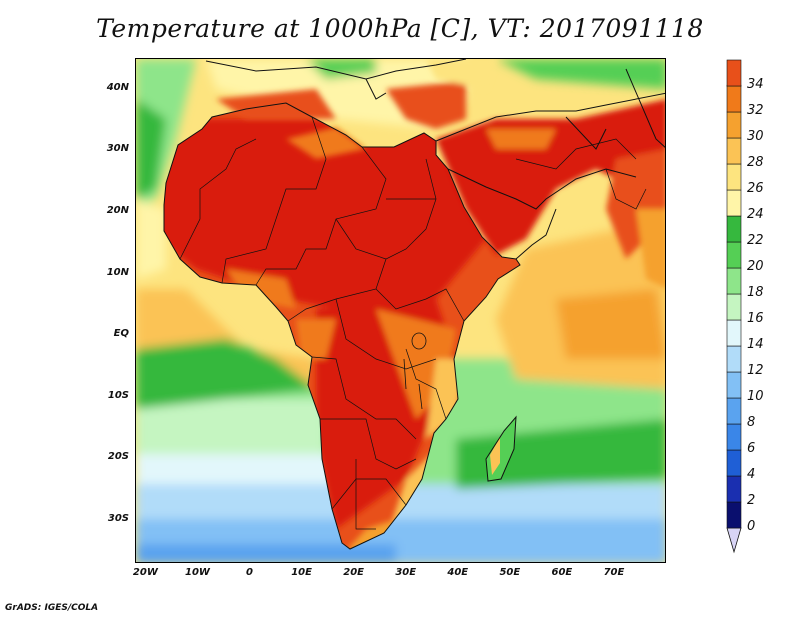  Describe the element at coordinates (118, 457) in the screenshot. I see `lat-label: 20S` at that location.